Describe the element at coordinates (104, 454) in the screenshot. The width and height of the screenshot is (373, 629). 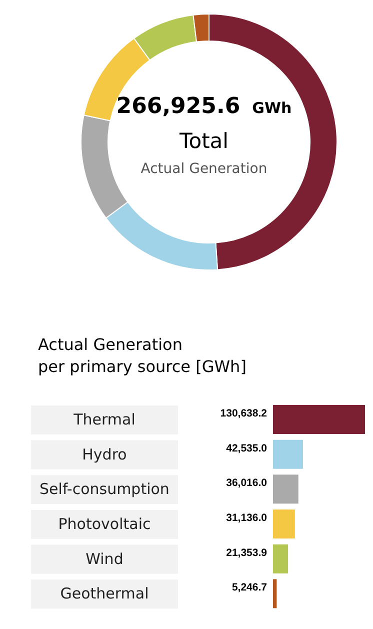
I see `y-tick-label: Hydro` at that location.